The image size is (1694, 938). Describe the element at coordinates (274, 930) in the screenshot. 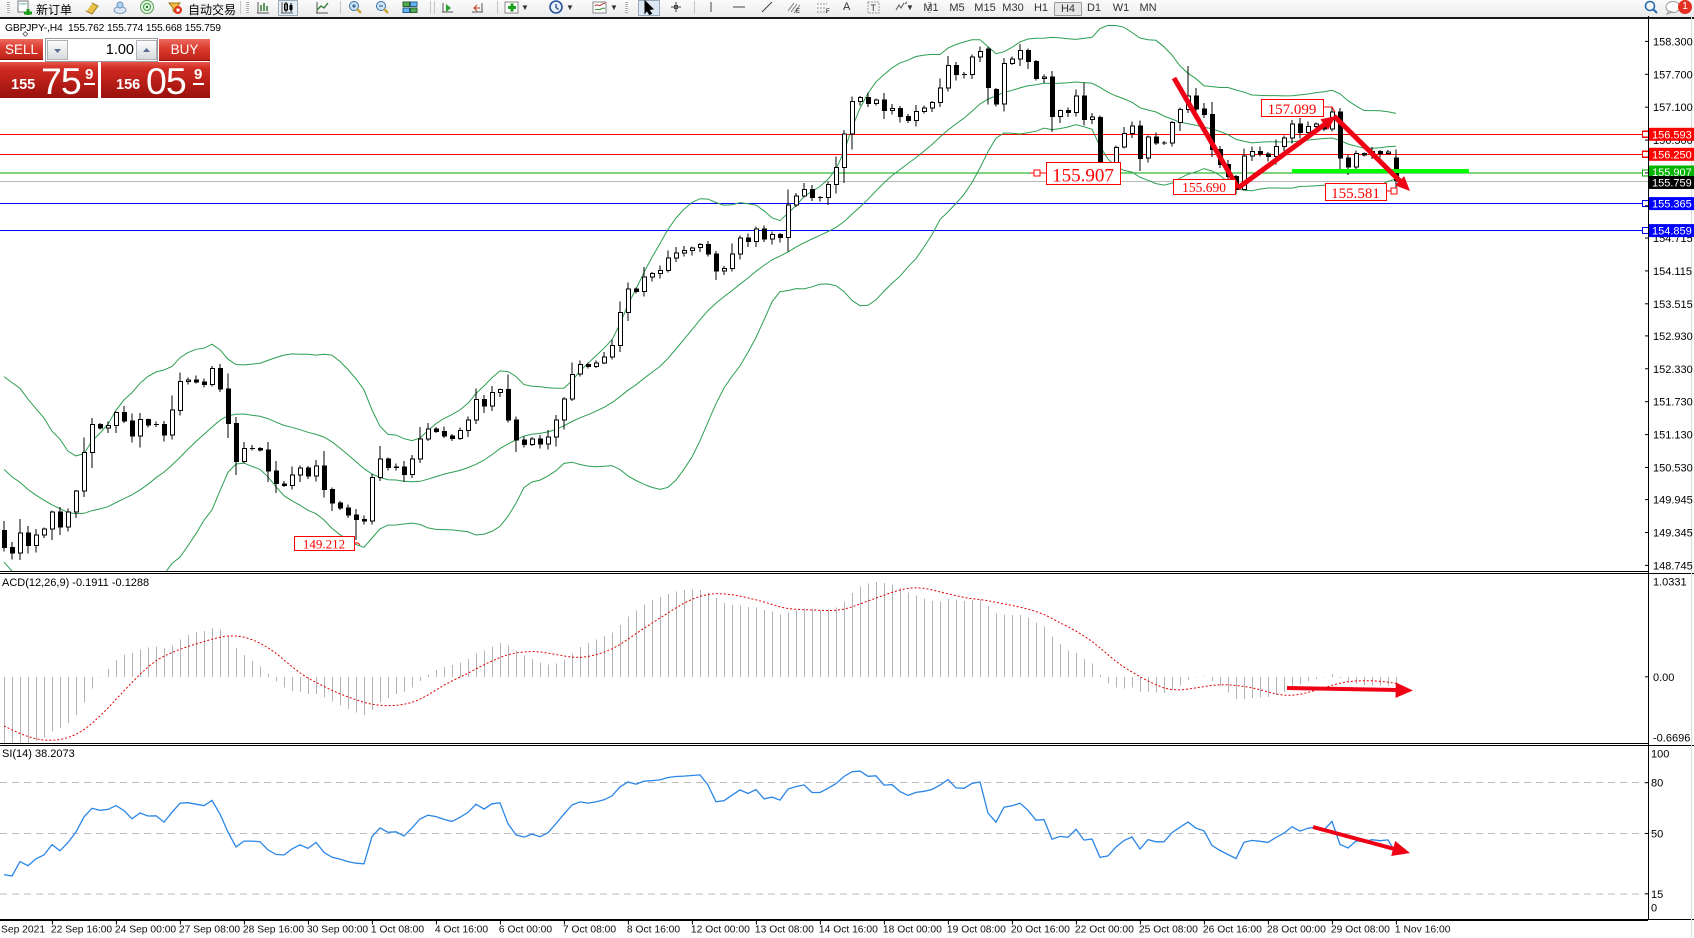

I see `svg-text: 28 Sep 16:00` at that location.